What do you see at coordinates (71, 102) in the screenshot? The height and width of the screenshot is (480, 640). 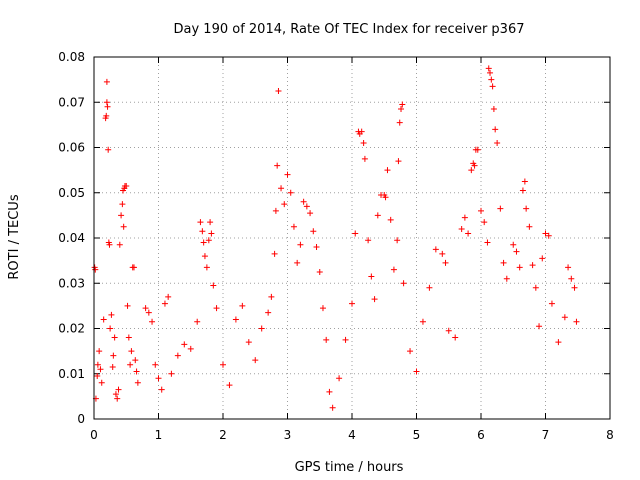 I see `y-tick-label: 0.07` at bounding box center [71, 102].